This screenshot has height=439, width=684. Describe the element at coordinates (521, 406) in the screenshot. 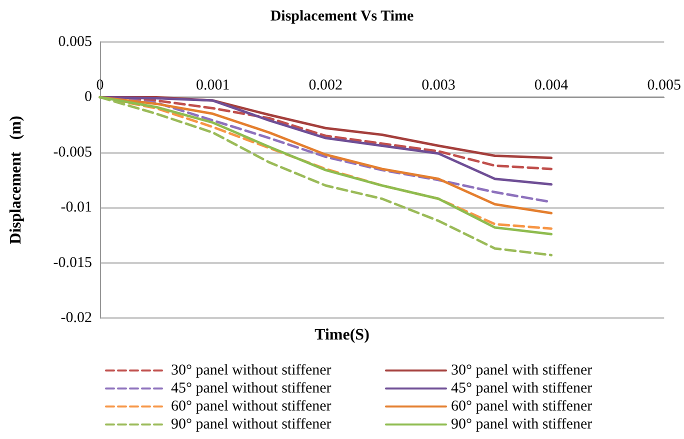

I see `legend-label: 60° panel with stiffener` at that location.